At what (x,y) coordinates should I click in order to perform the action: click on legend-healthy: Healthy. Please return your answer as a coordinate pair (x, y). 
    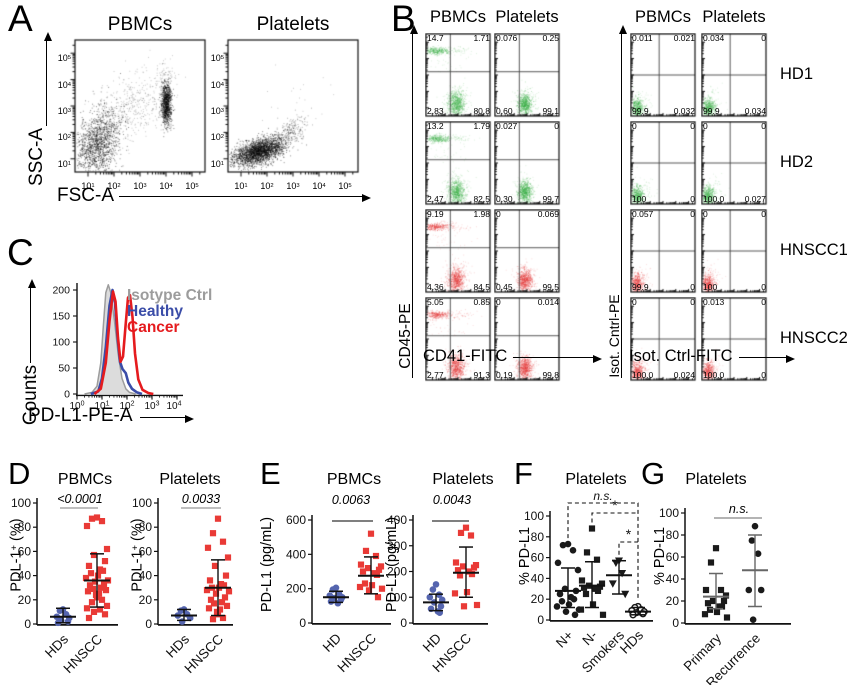
    Looking at the image, I should click on (155, 311).